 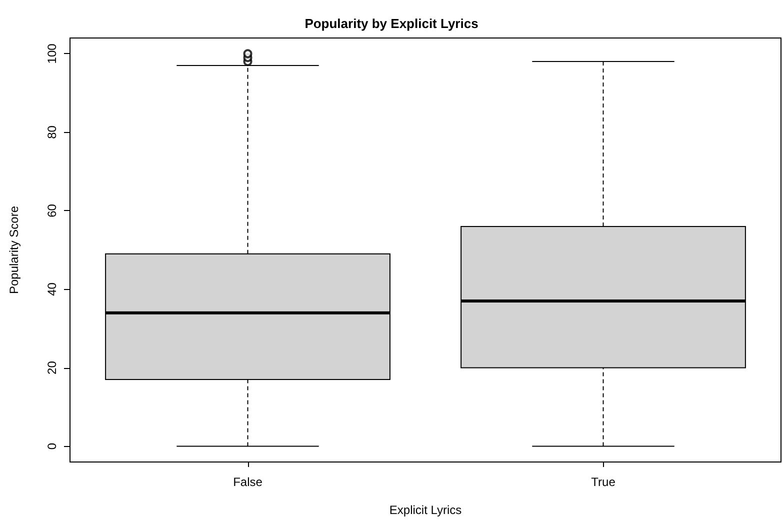 I want to click on y-tick-label: 80, so click(x=52, y=132).